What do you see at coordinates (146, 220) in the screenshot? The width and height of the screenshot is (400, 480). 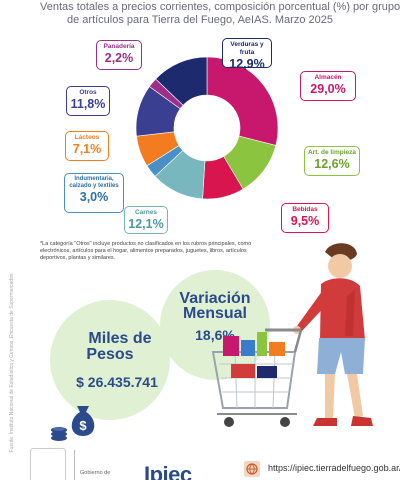 I see `slice-label-carnes: Carnes 12,1%` at bounding box center [146, 220].